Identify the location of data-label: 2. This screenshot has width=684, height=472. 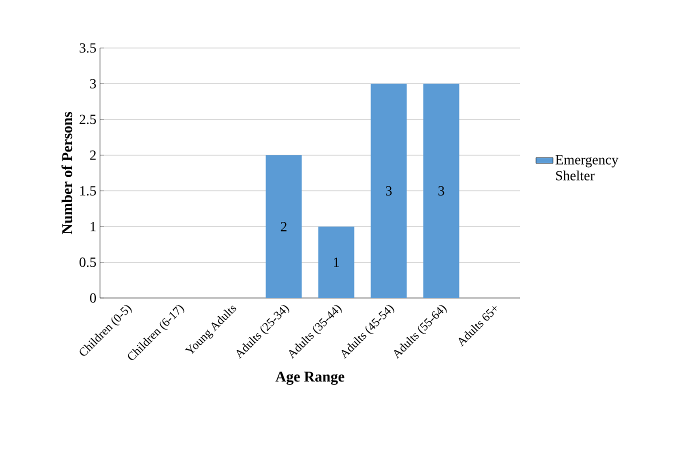
(283, 227).